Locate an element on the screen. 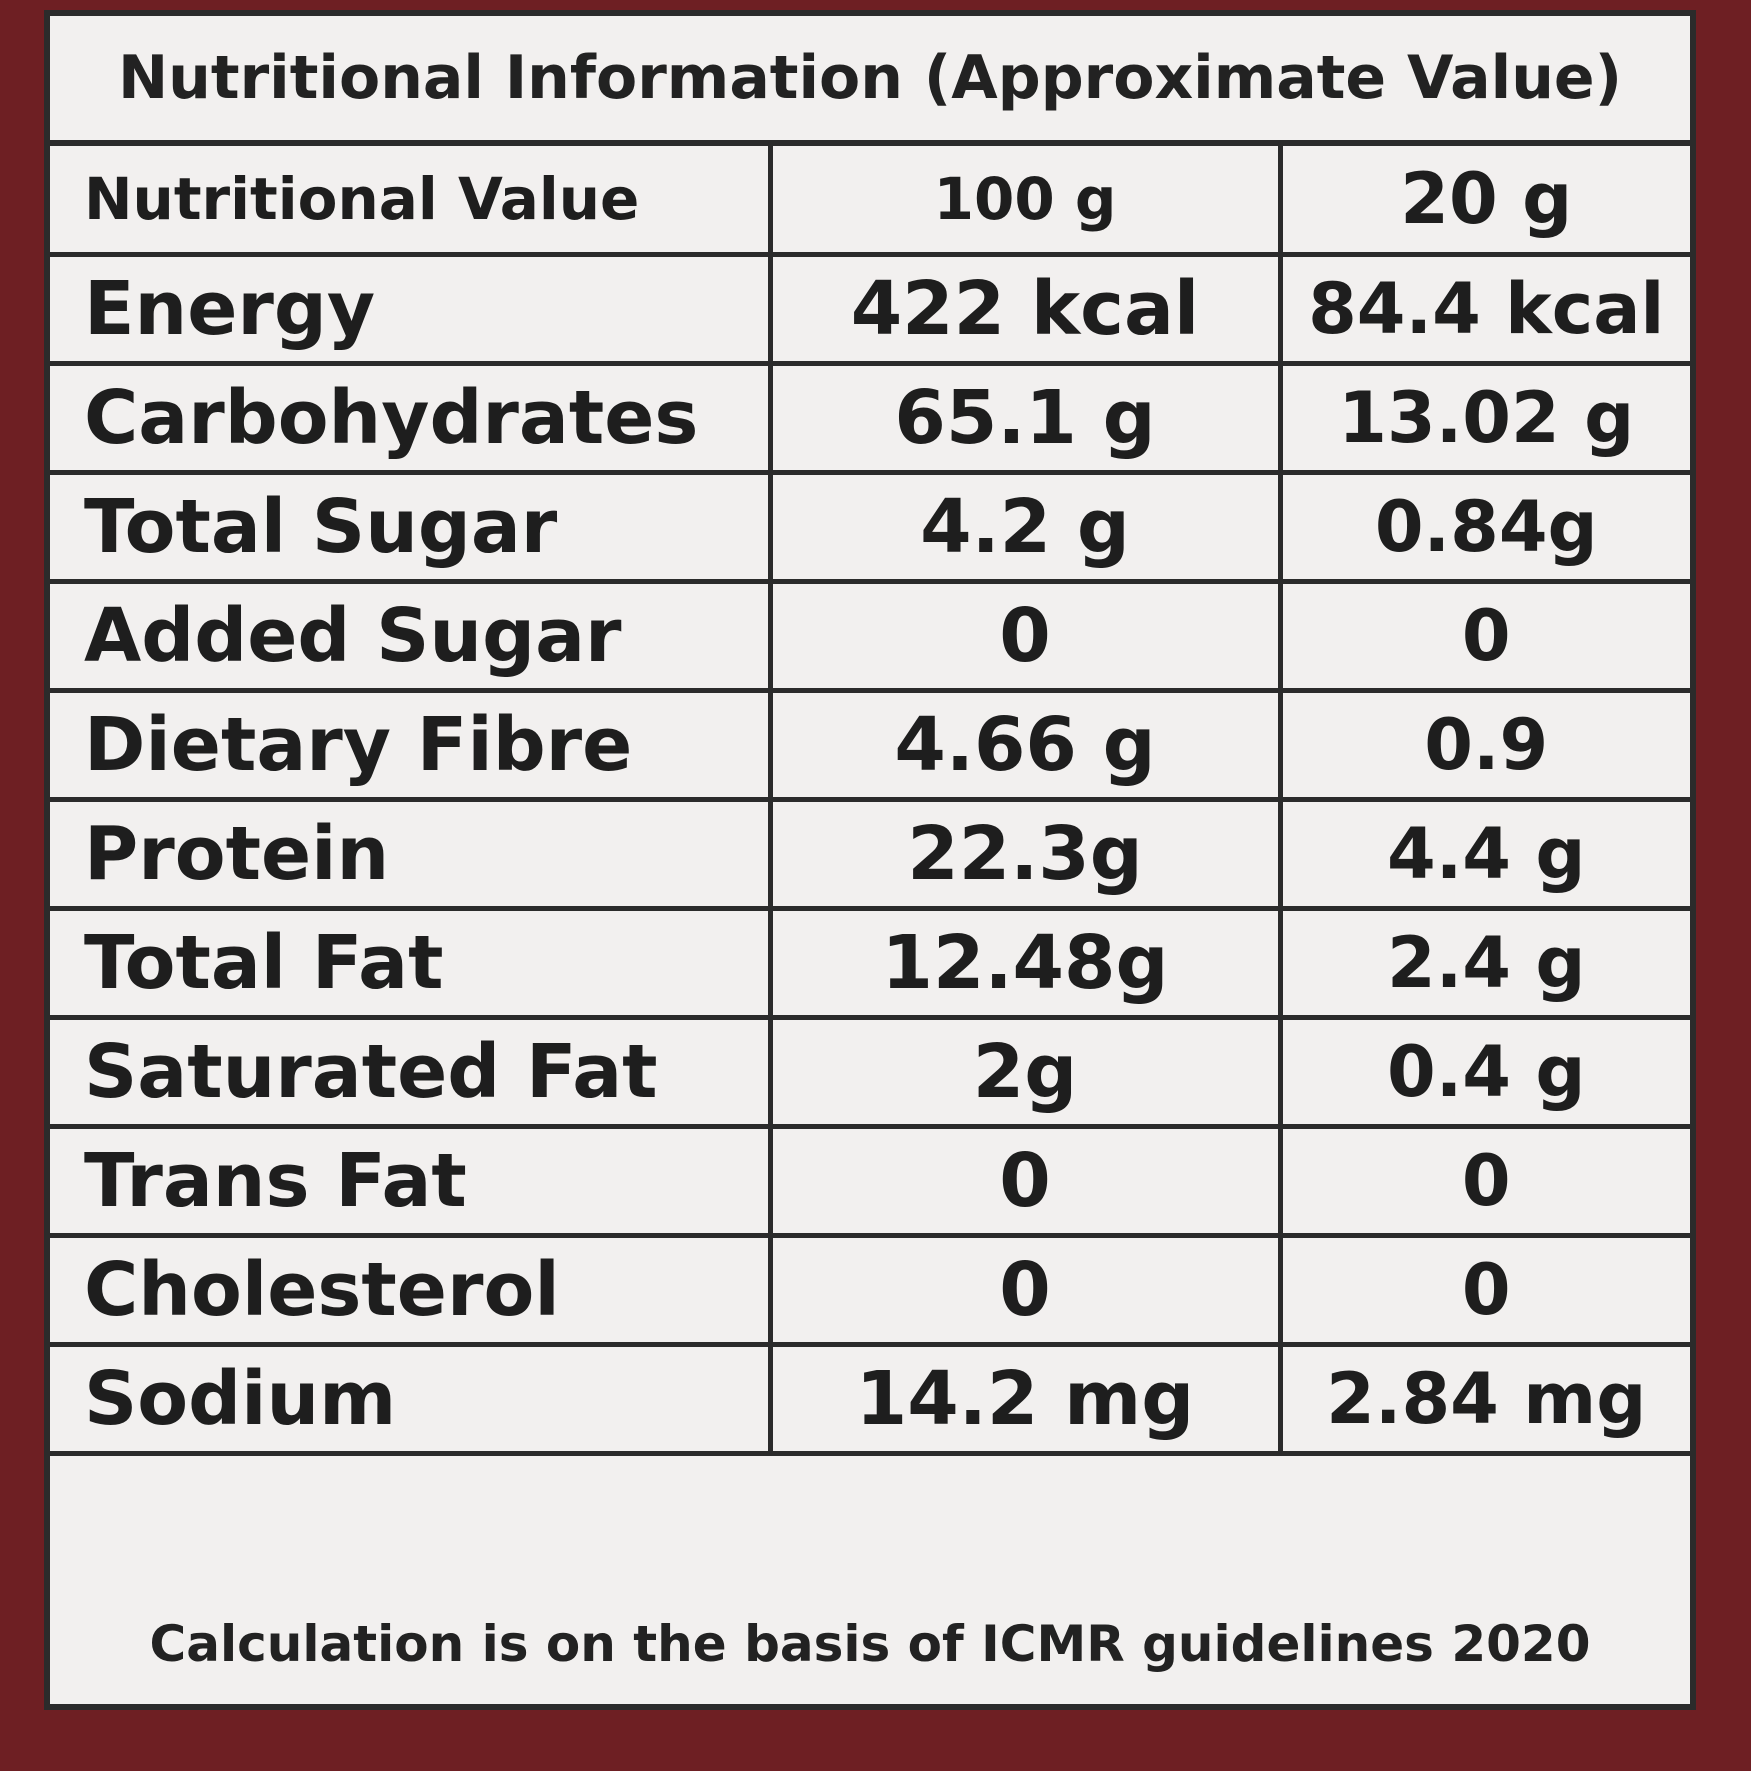  header-nutritional-value: Nutritional Value is located at coordinates (411, 201).